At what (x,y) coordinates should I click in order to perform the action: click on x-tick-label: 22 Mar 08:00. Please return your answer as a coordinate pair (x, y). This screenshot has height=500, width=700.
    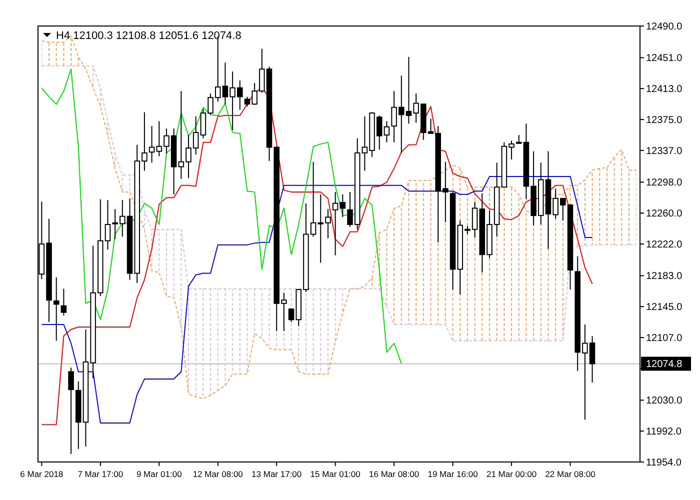
    Looking at the image, I should click on (570, 474).